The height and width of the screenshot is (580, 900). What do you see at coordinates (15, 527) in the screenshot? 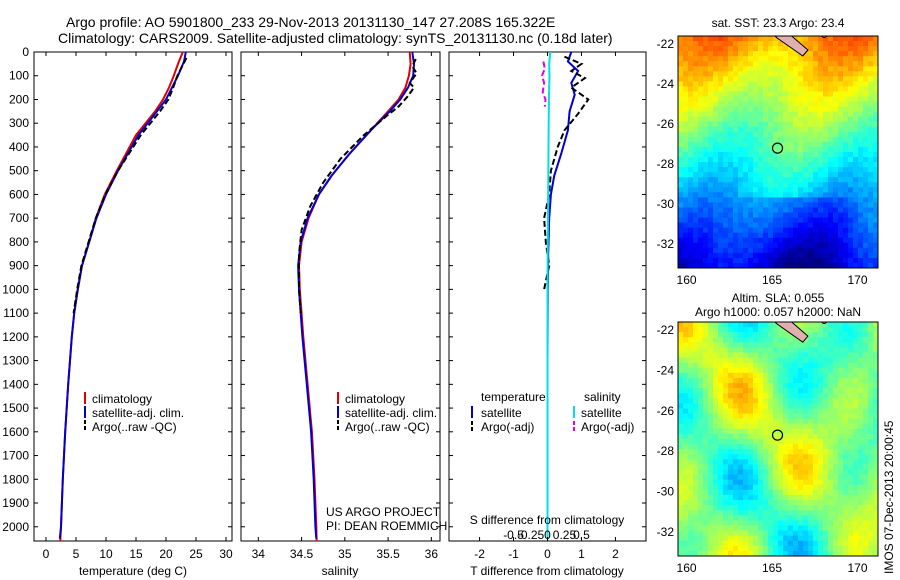
I see `depth-tick-label: 2000` at bounding box center [15, 527].